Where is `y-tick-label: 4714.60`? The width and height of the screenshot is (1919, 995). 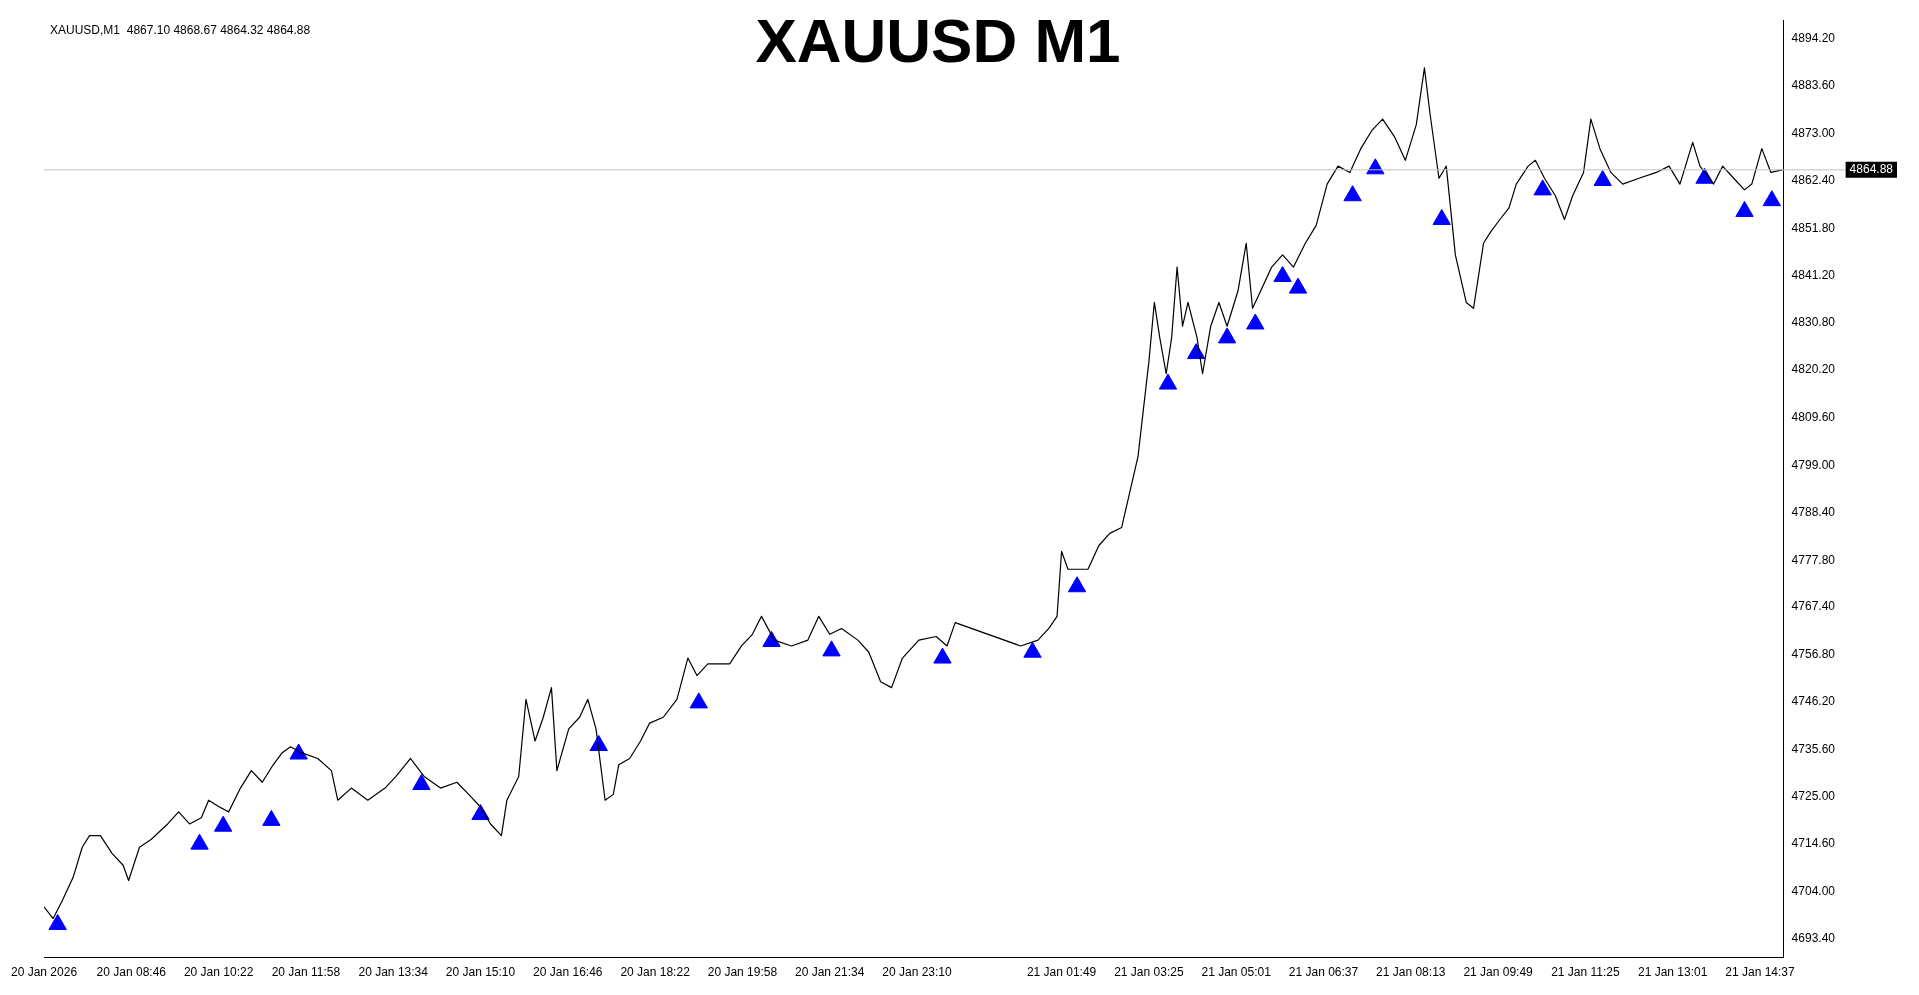 y-tick-label: 4714.60 is located at coordinates (1813, 843).